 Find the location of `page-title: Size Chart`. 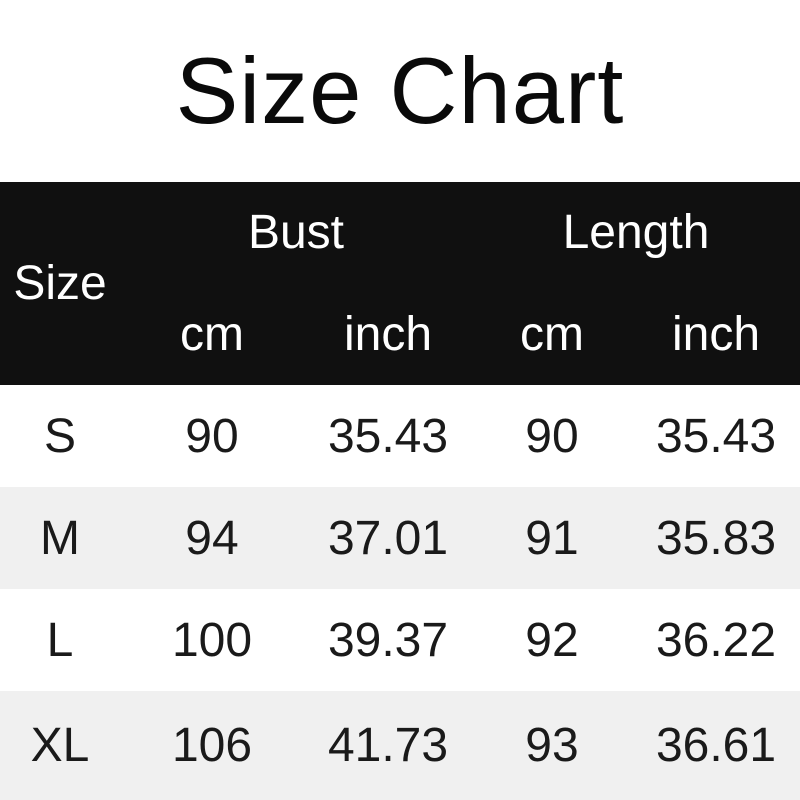

page-title: Size Chart is located at coordinates (400, 90).